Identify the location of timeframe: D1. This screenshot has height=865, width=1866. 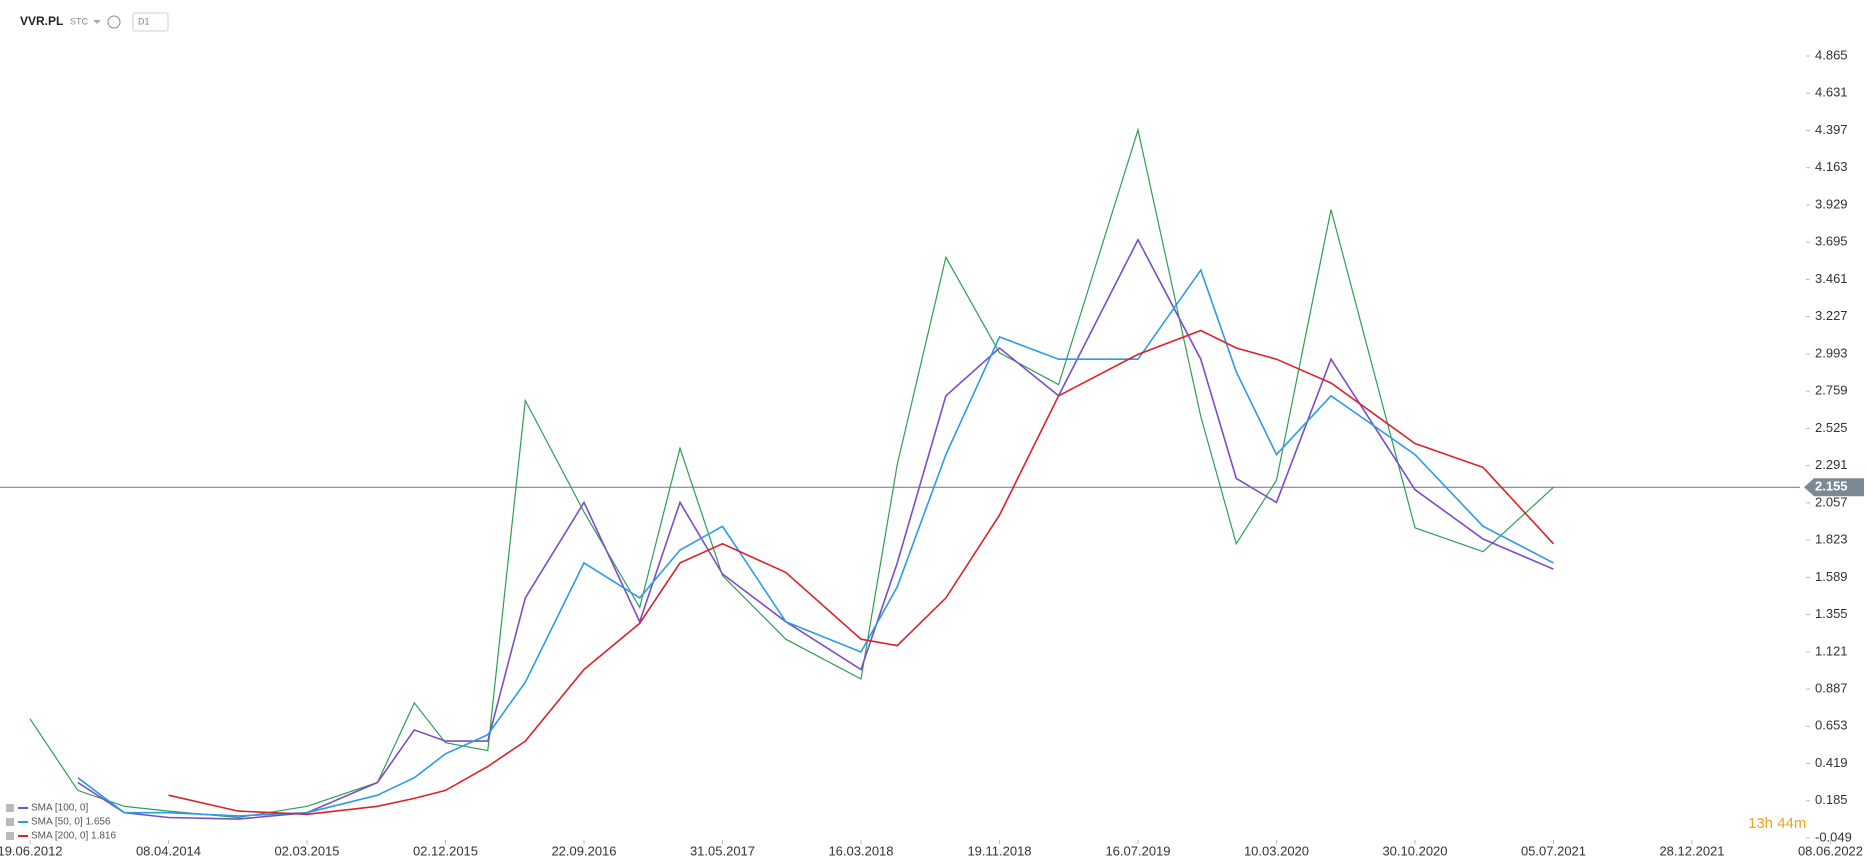
(144, 21).